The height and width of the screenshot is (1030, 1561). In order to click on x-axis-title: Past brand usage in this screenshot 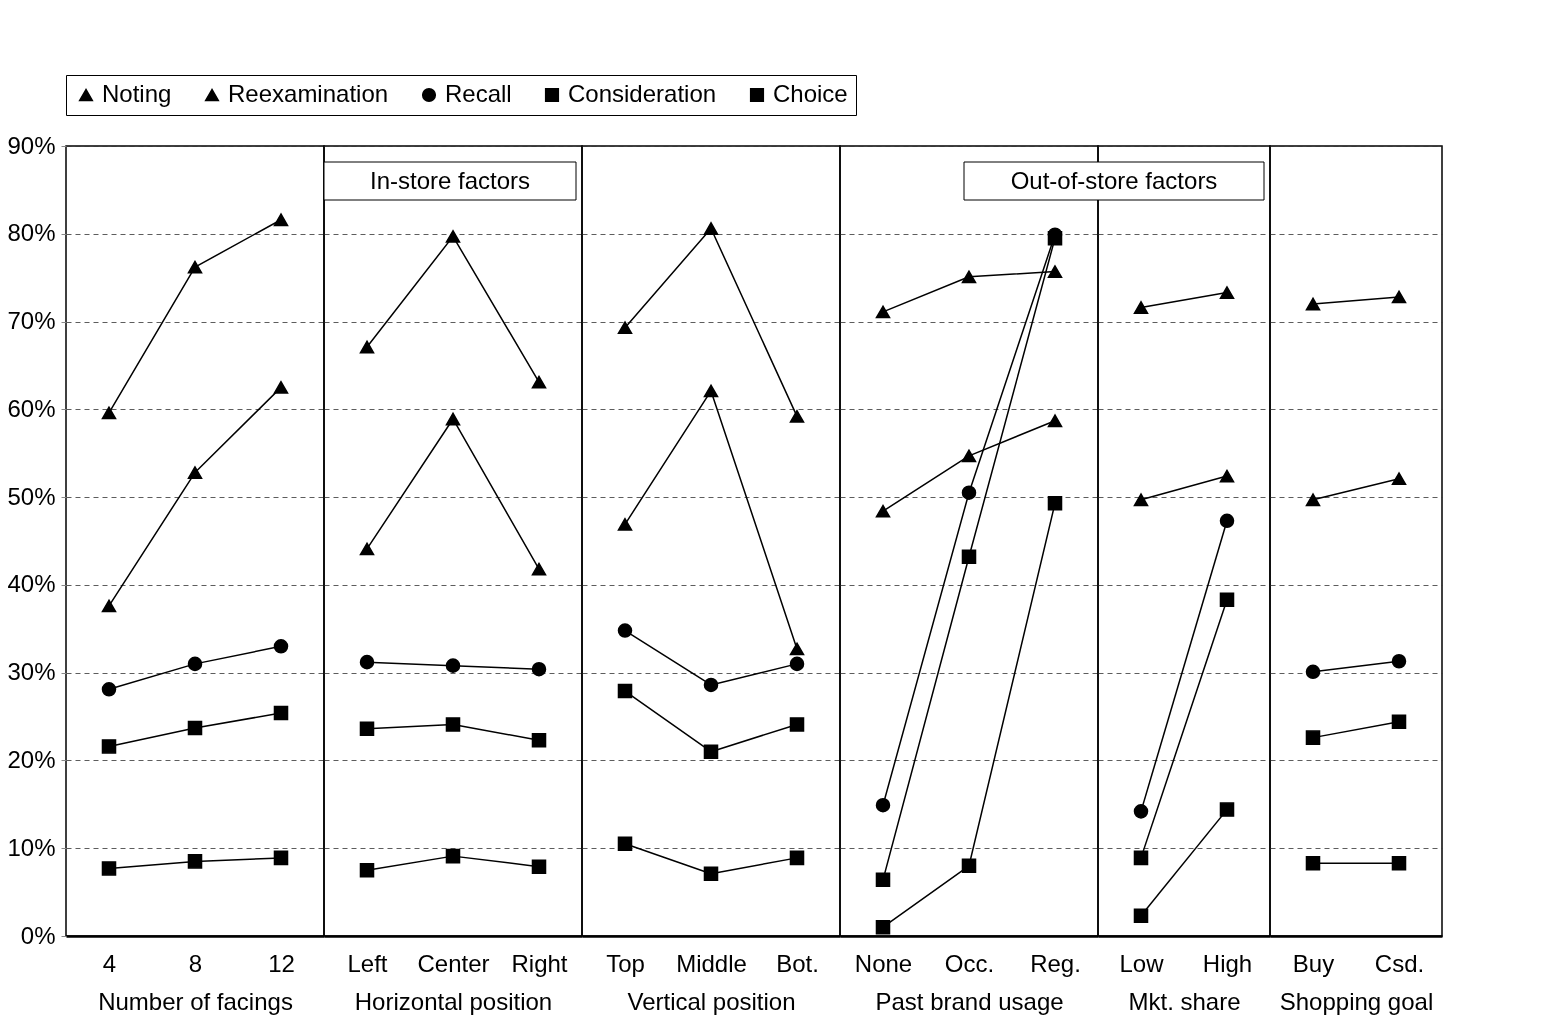, I will do `click(969, 1001)`.